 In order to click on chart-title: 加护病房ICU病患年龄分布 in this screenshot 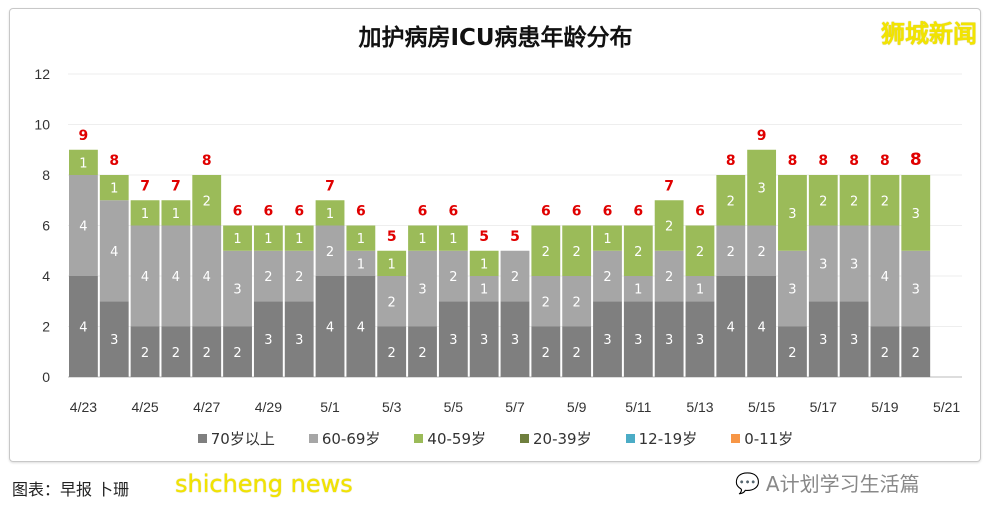, I will do `click(495, 38)`.